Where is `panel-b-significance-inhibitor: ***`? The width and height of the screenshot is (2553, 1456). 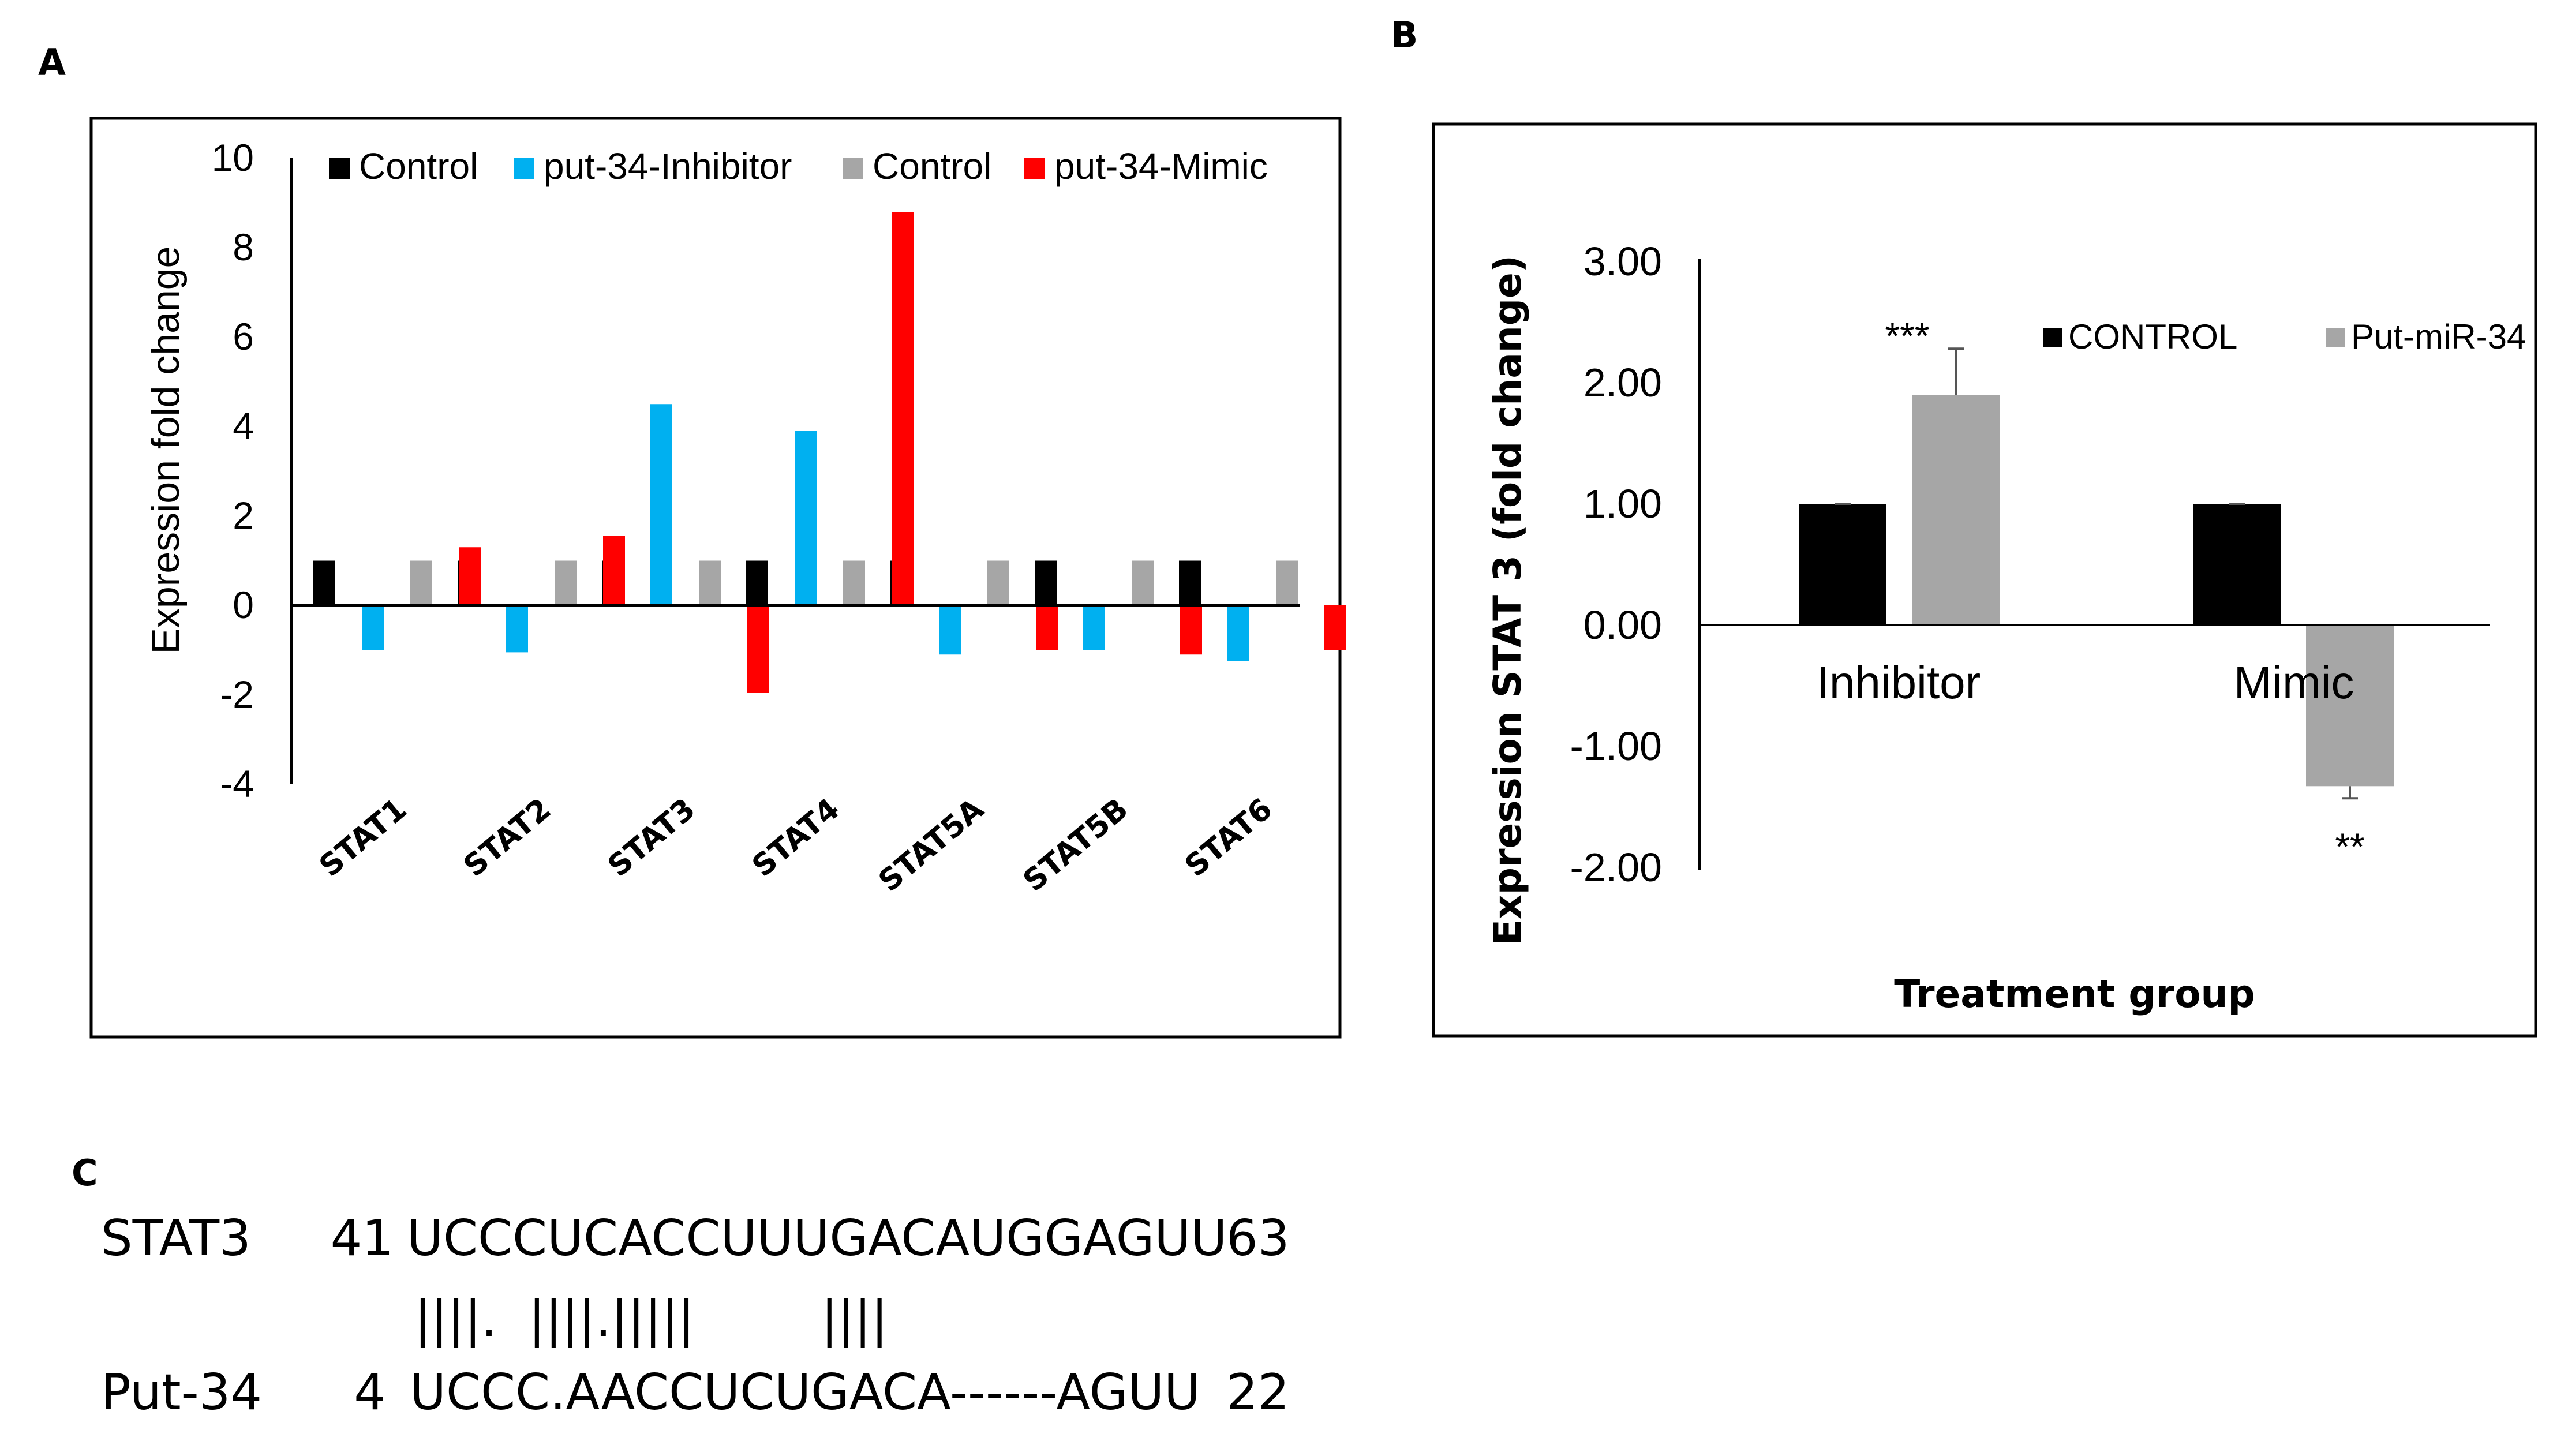 panel-b-significance-inhibitor: *** is located at coordinates (1907, 336).